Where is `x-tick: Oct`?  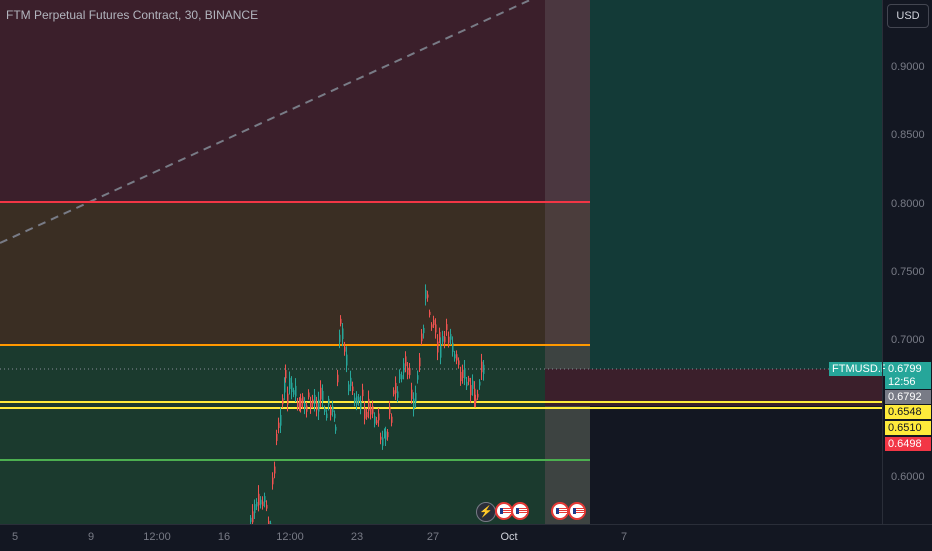 x-tick: Oct is located at coordinates (508, 537).